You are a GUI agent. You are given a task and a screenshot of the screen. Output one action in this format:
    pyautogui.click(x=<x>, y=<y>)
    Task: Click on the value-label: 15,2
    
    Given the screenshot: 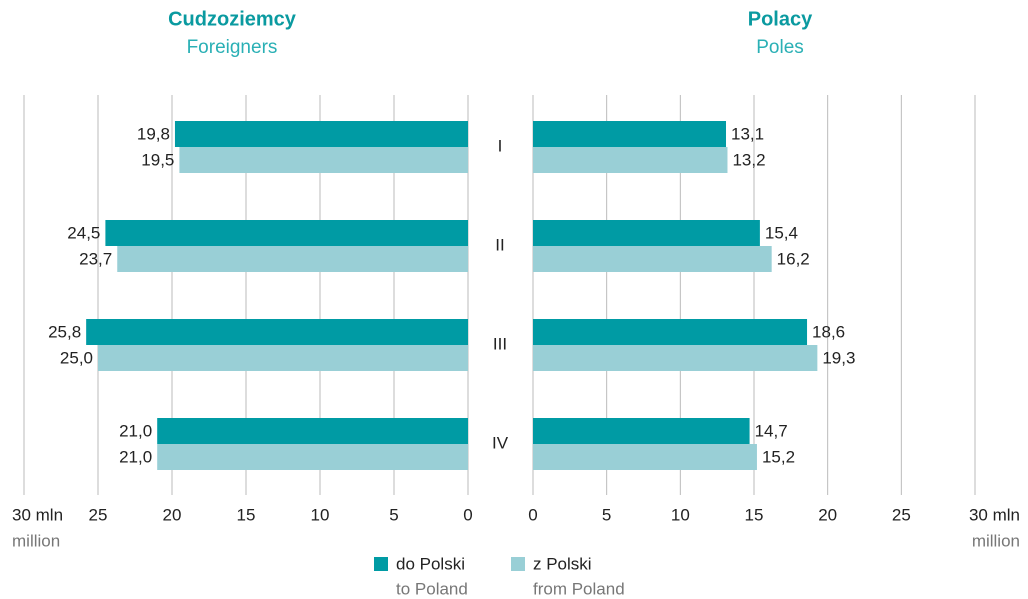 What is the action you would take?
    pyautogui.click(x=778, y=456)
    